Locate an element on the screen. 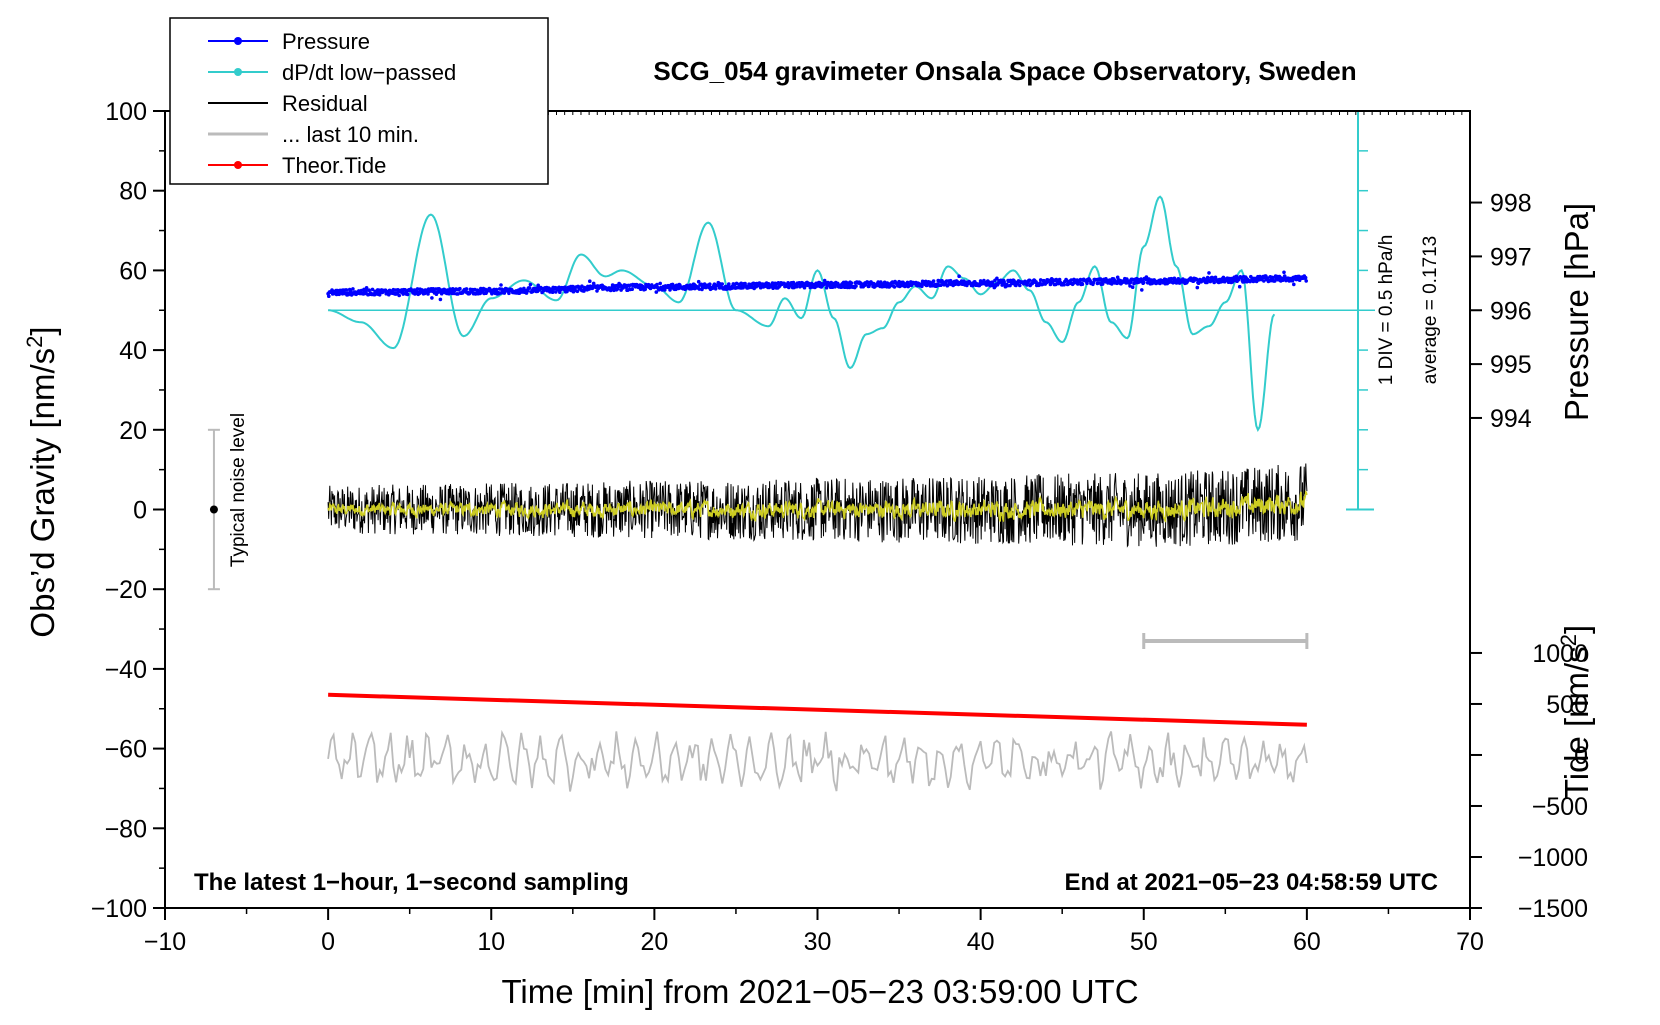 The height and width of the screenshot is (1025, 1660). noise-level-bar is located at coordinates (213, 509).